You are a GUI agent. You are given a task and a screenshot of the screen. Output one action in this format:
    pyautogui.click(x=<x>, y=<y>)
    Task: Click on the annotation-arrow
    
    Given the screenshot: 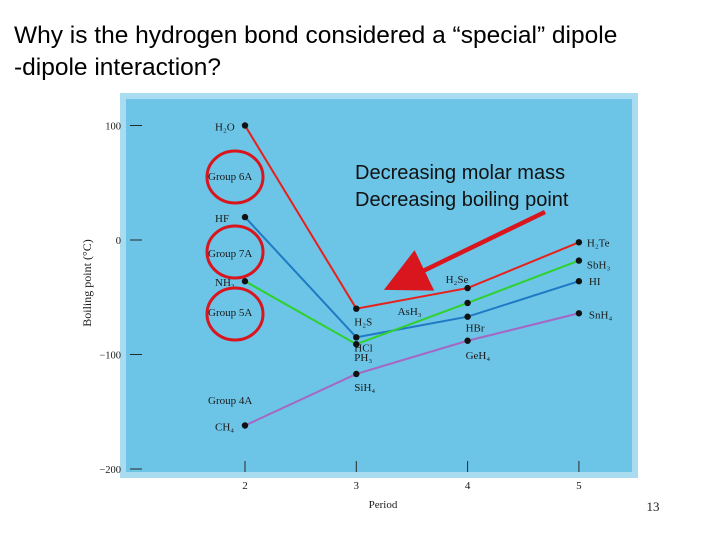 What is the action you would take?
    pyautogui.click(x=464, y=250)
    